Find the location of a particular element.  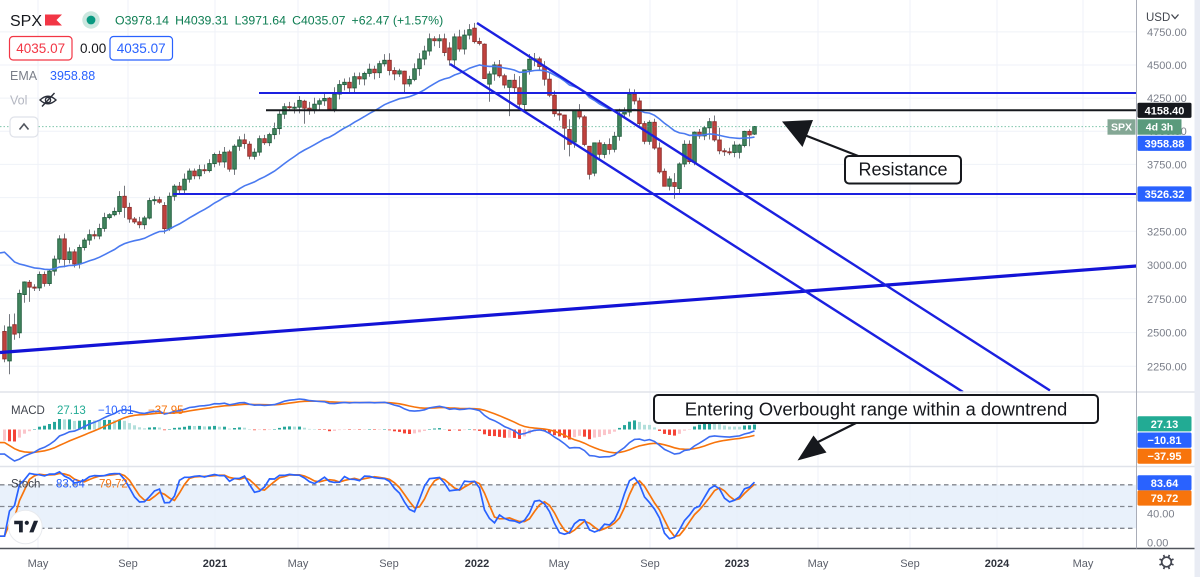

svg-text: 4500.00 is located at coordinates (1167, 66).